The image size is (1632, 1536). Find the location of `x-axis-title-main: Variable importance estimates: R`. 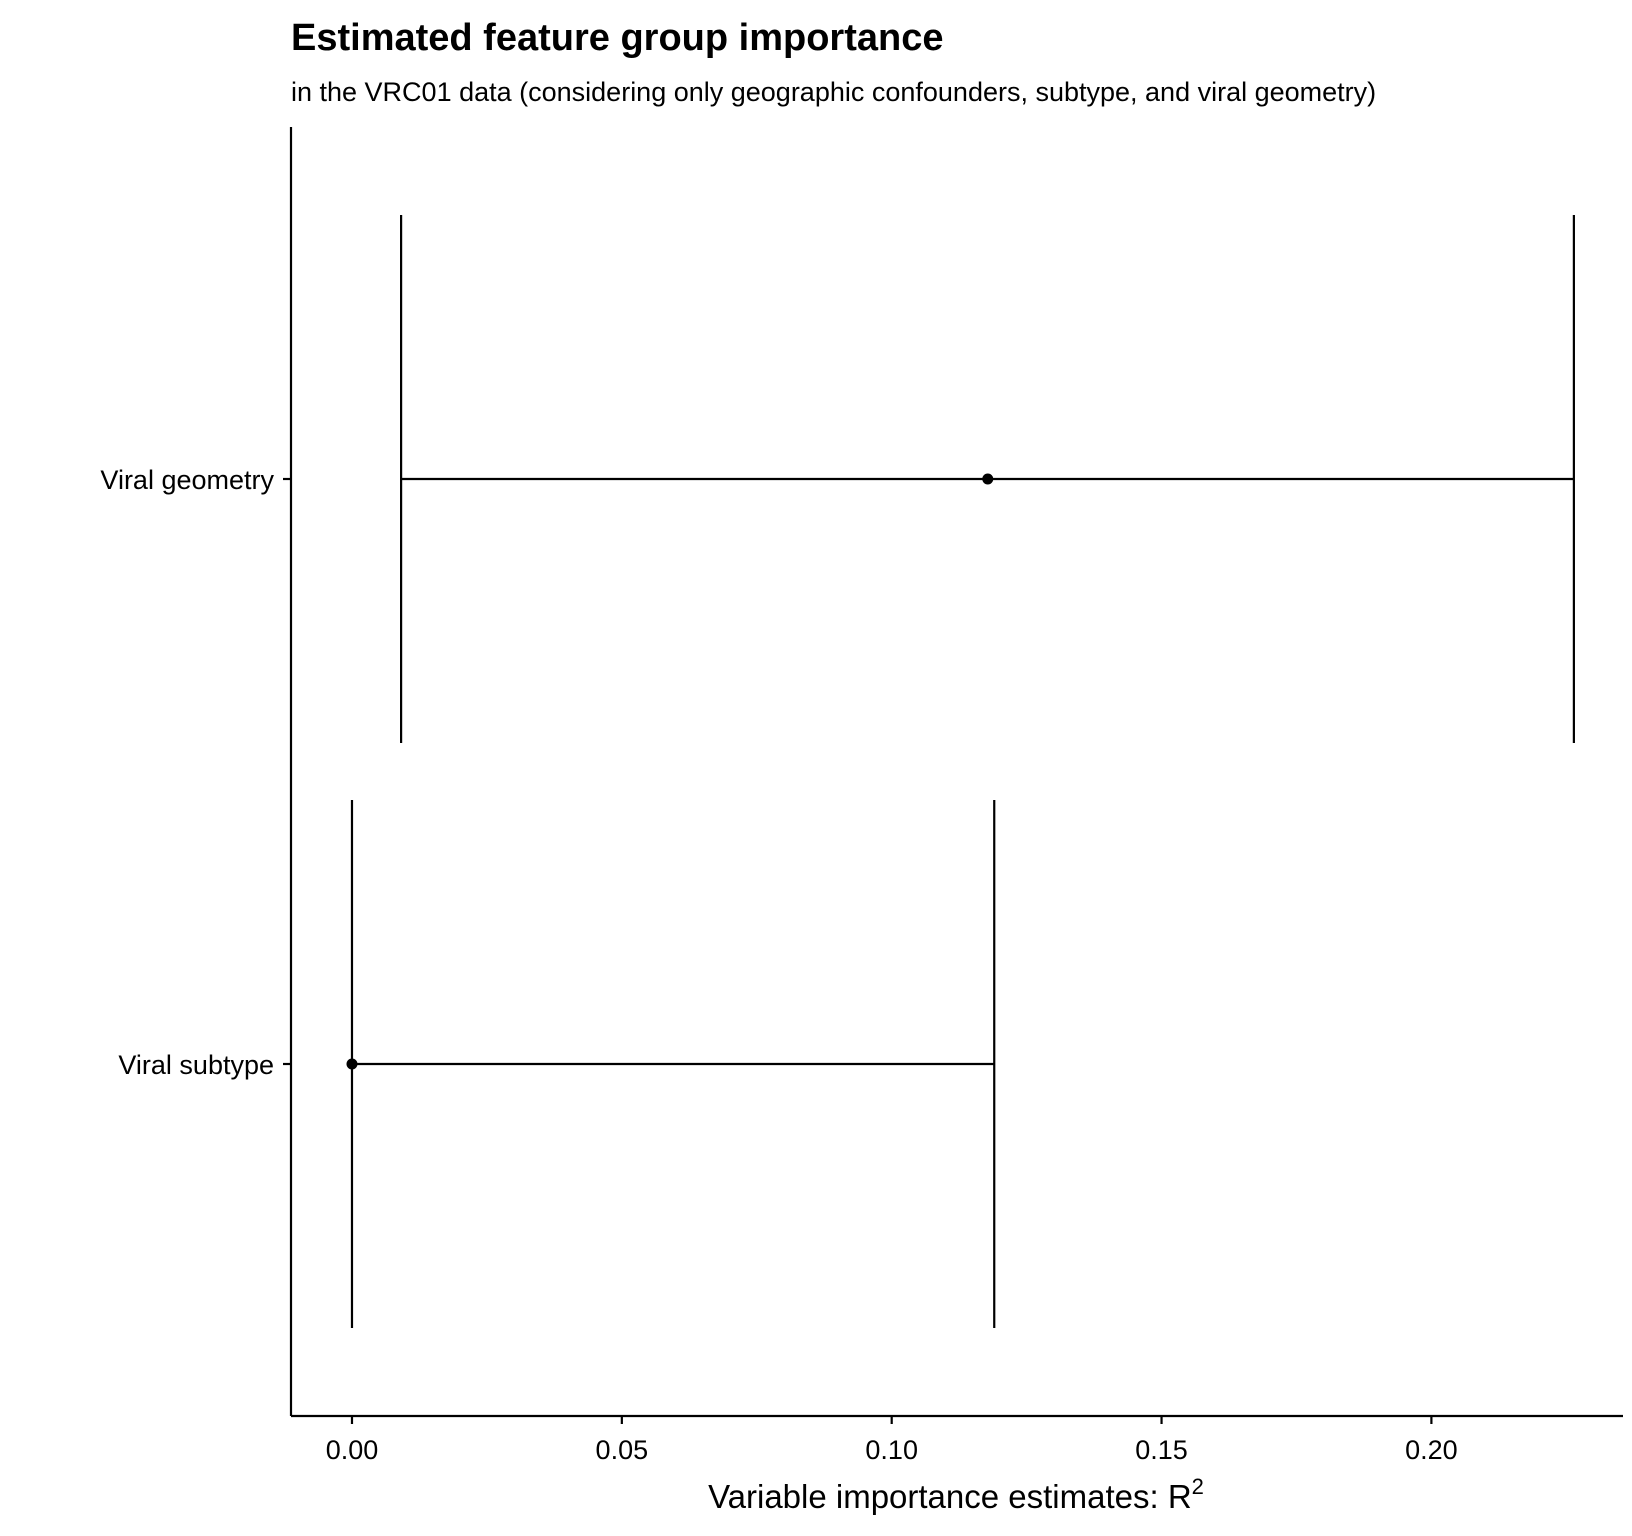

x-axis-title-main: Variable importance estimates: R is located at coordinates (950, 1496).